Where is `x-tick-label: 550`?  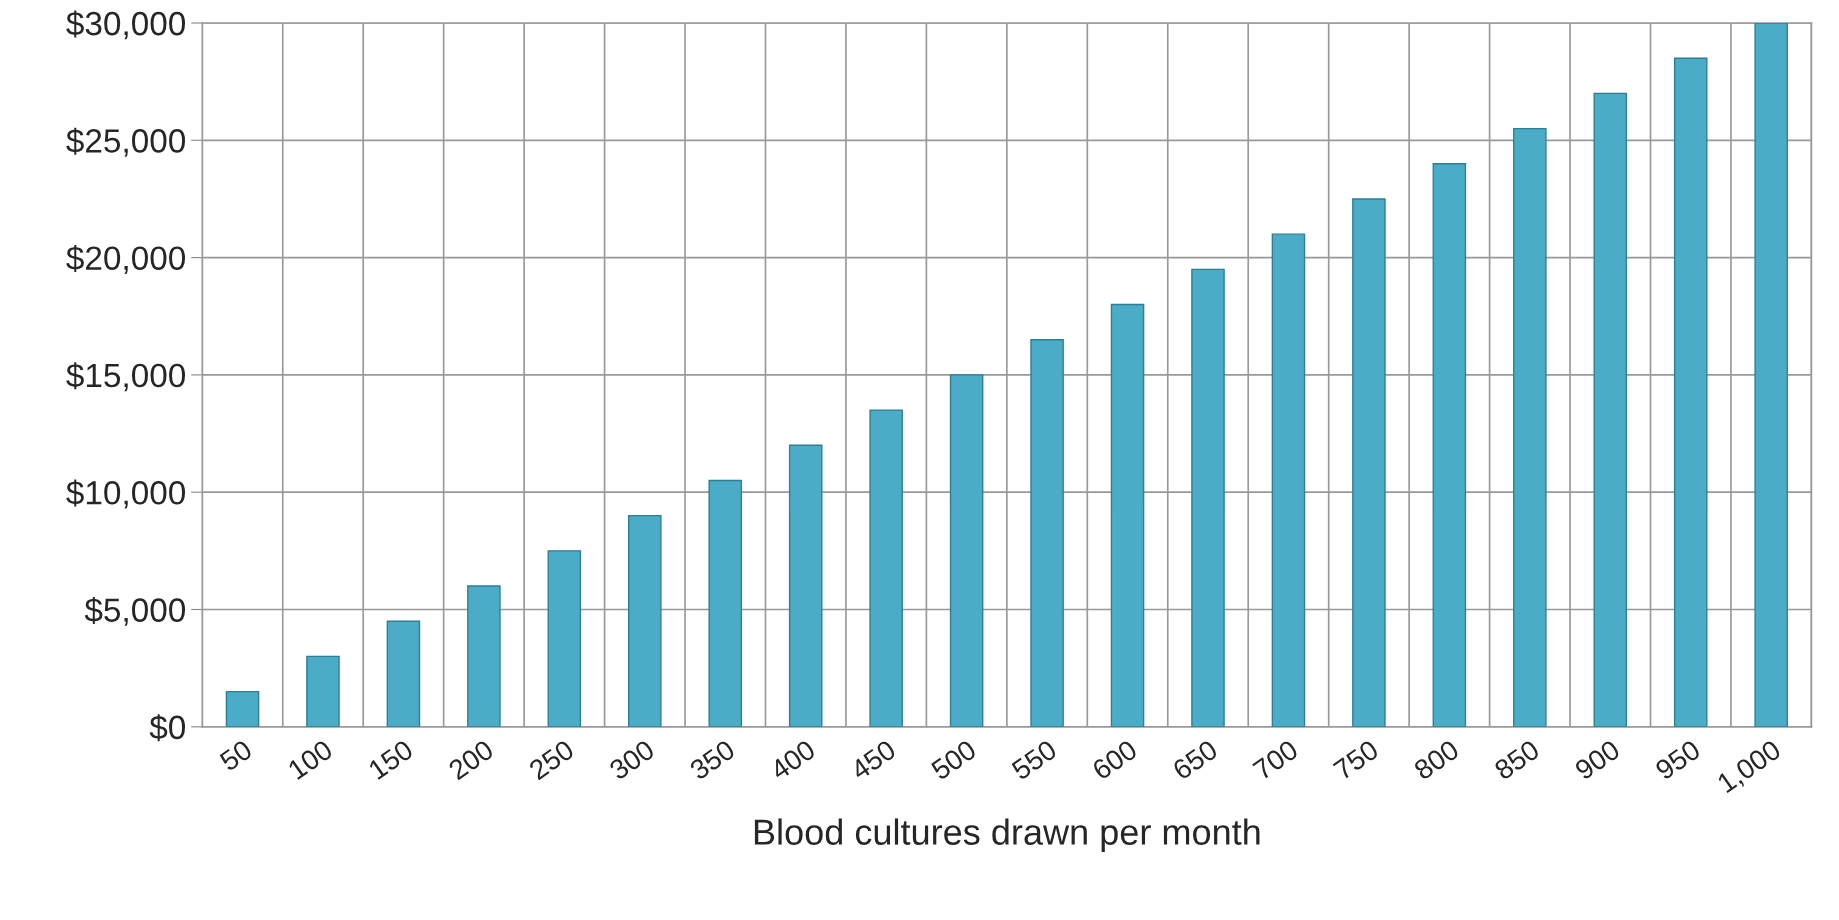
x-tick-label: 550 is located at coordinates (1034, 760).